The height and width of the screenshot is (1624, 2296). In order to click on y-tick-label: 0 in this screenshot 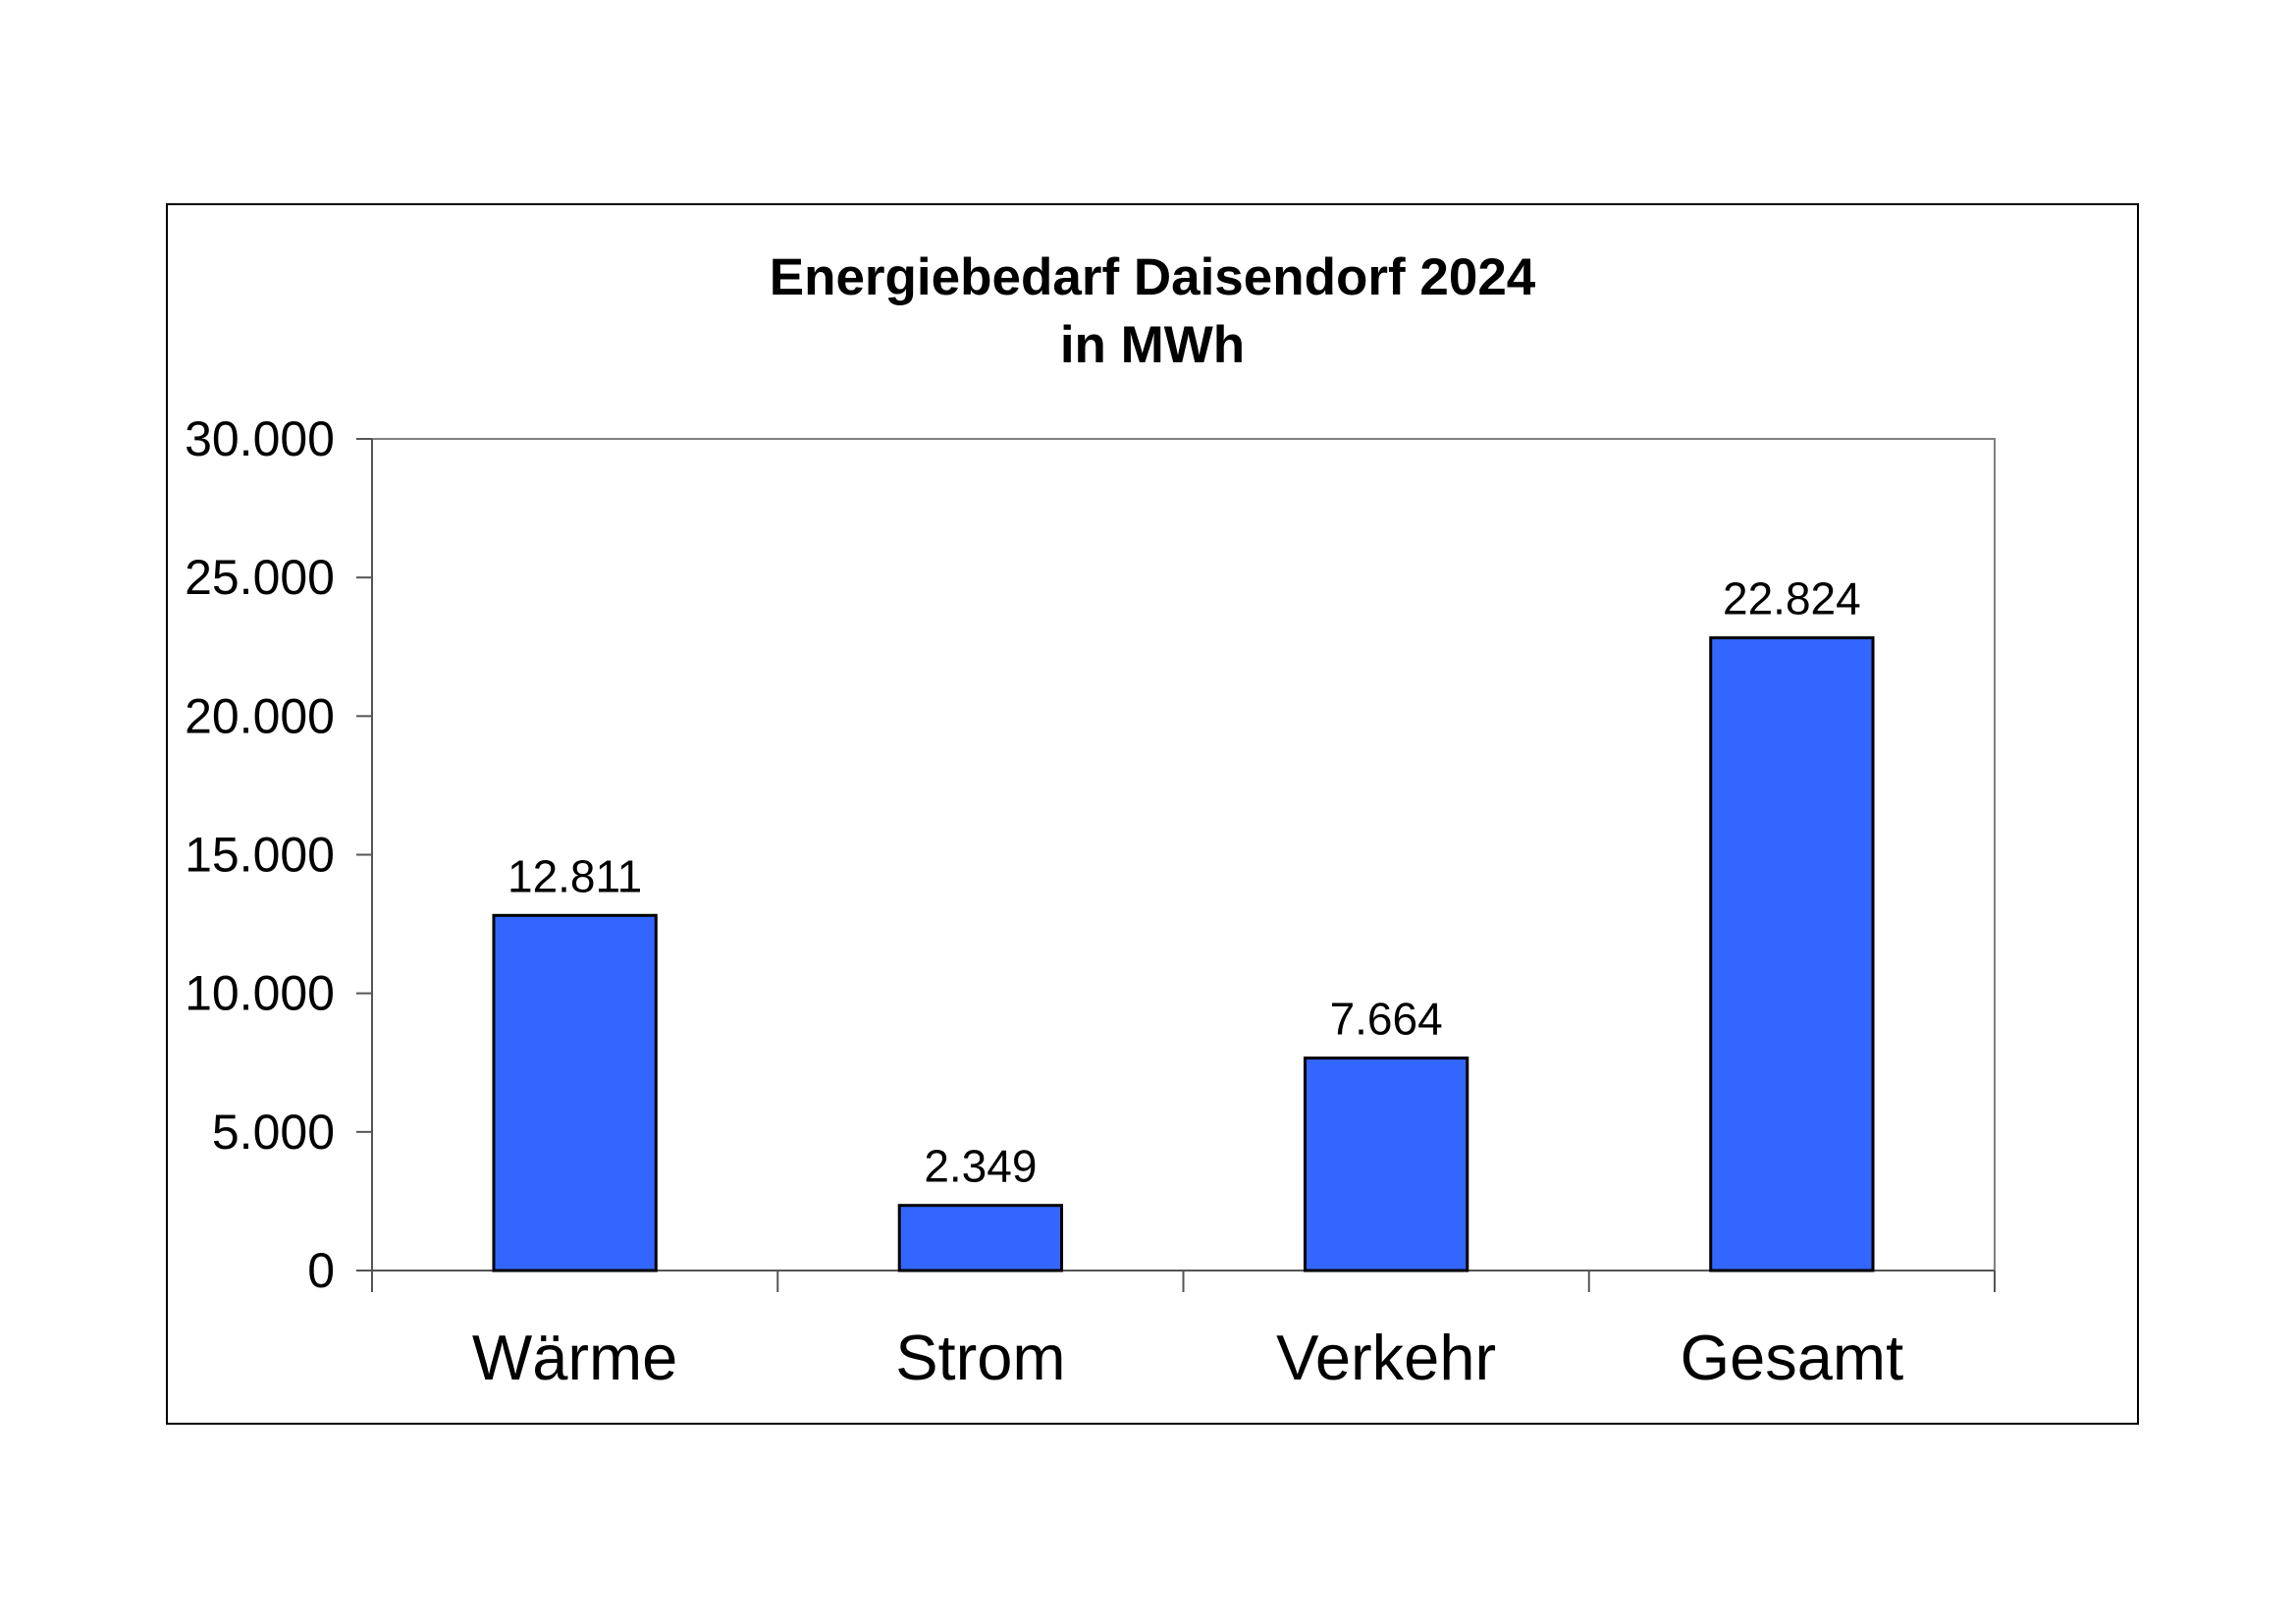, I will do `click(321, 1270)`.